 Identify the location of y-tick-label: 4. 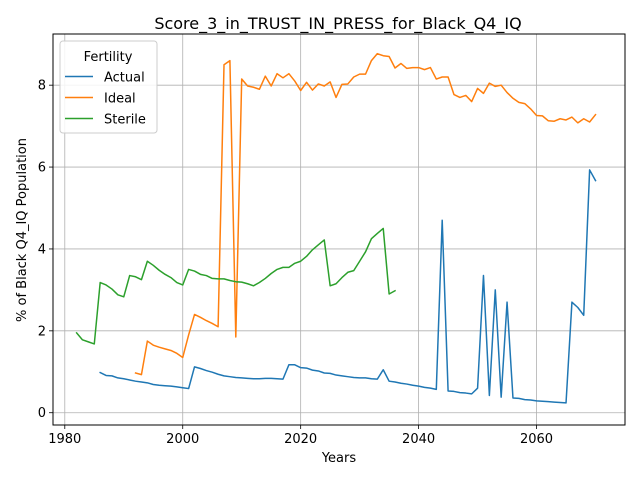
(42, 249).